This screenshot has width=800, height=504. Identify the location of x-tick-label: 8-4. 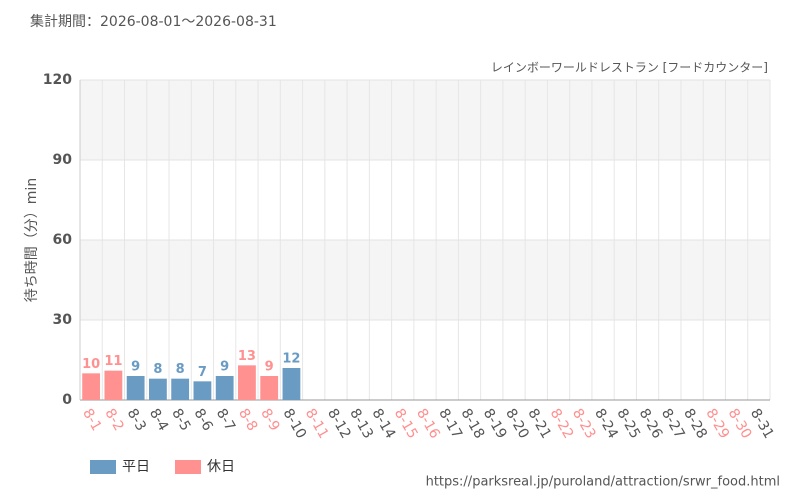
(158, 420).